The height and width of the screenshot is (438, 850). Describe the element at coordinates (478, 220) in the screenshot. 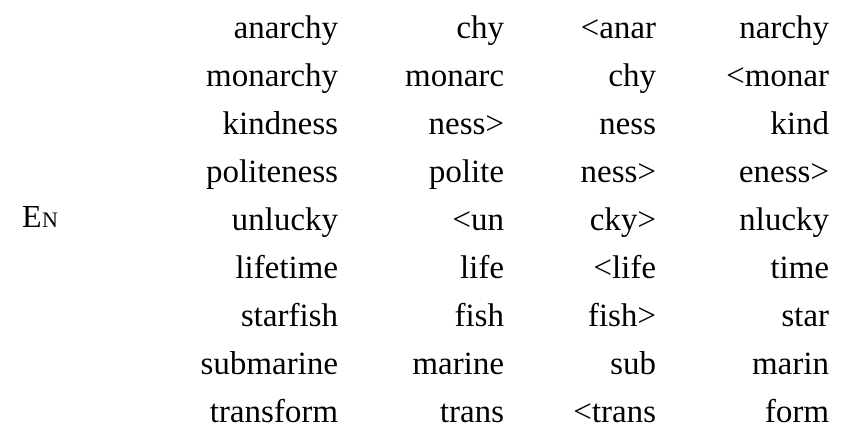

I see `segment-cell: <un` at that location.